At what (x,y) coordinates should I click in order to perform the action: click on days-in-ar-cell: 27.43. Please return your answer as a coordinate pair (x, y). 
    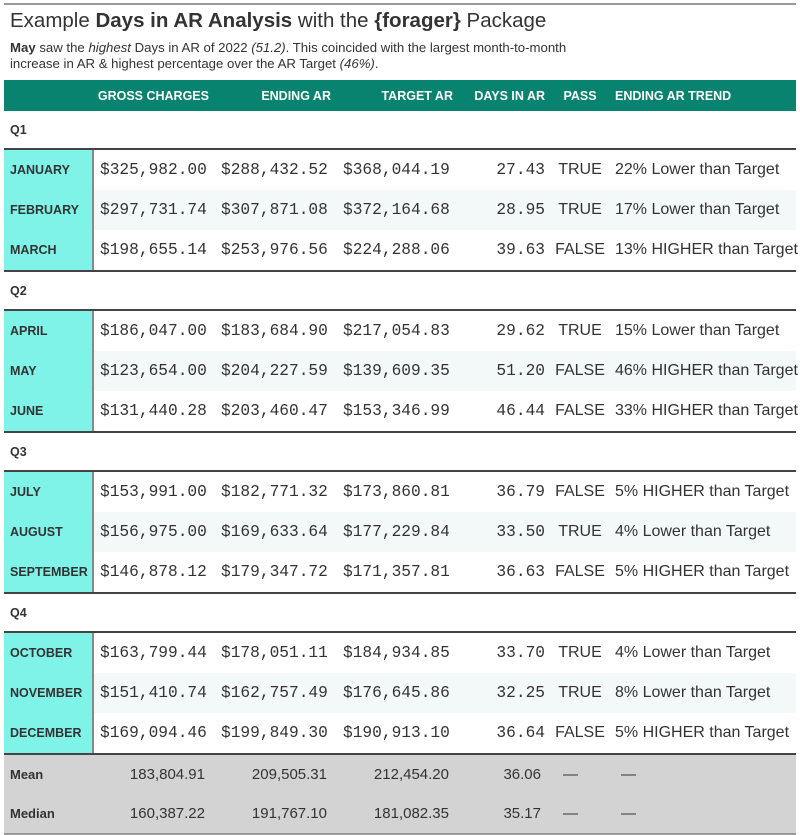
    Looking at the image, I should click on (520, 170).